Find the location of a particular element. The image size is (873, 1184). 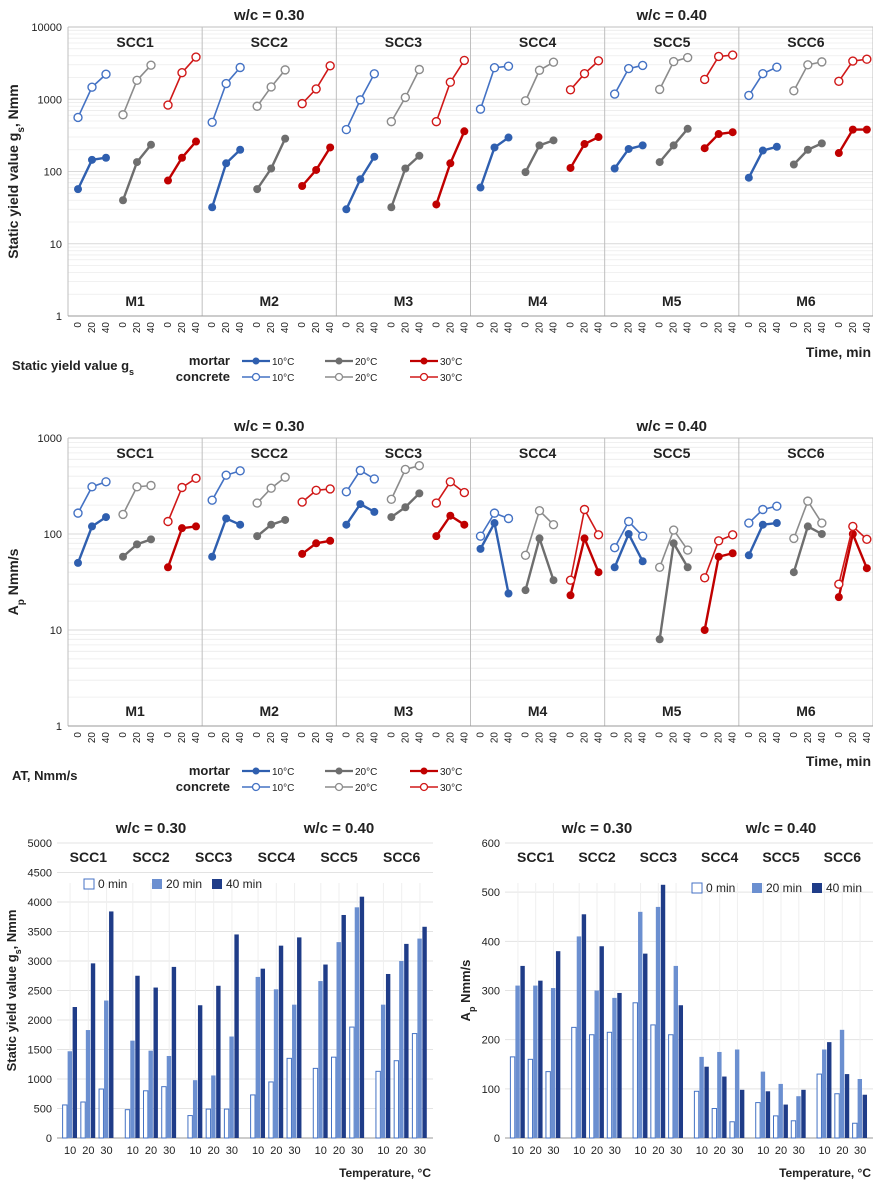

legend-entry-label: 30°C is located at coordinates (451, 788).